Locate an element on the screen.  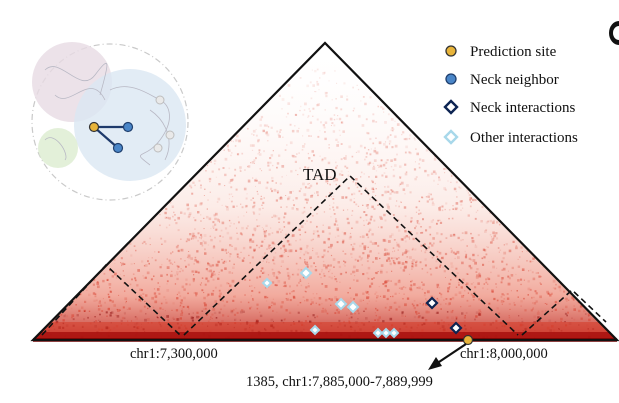
other-interaction-legend-icon is located at coordinates (451, 137).